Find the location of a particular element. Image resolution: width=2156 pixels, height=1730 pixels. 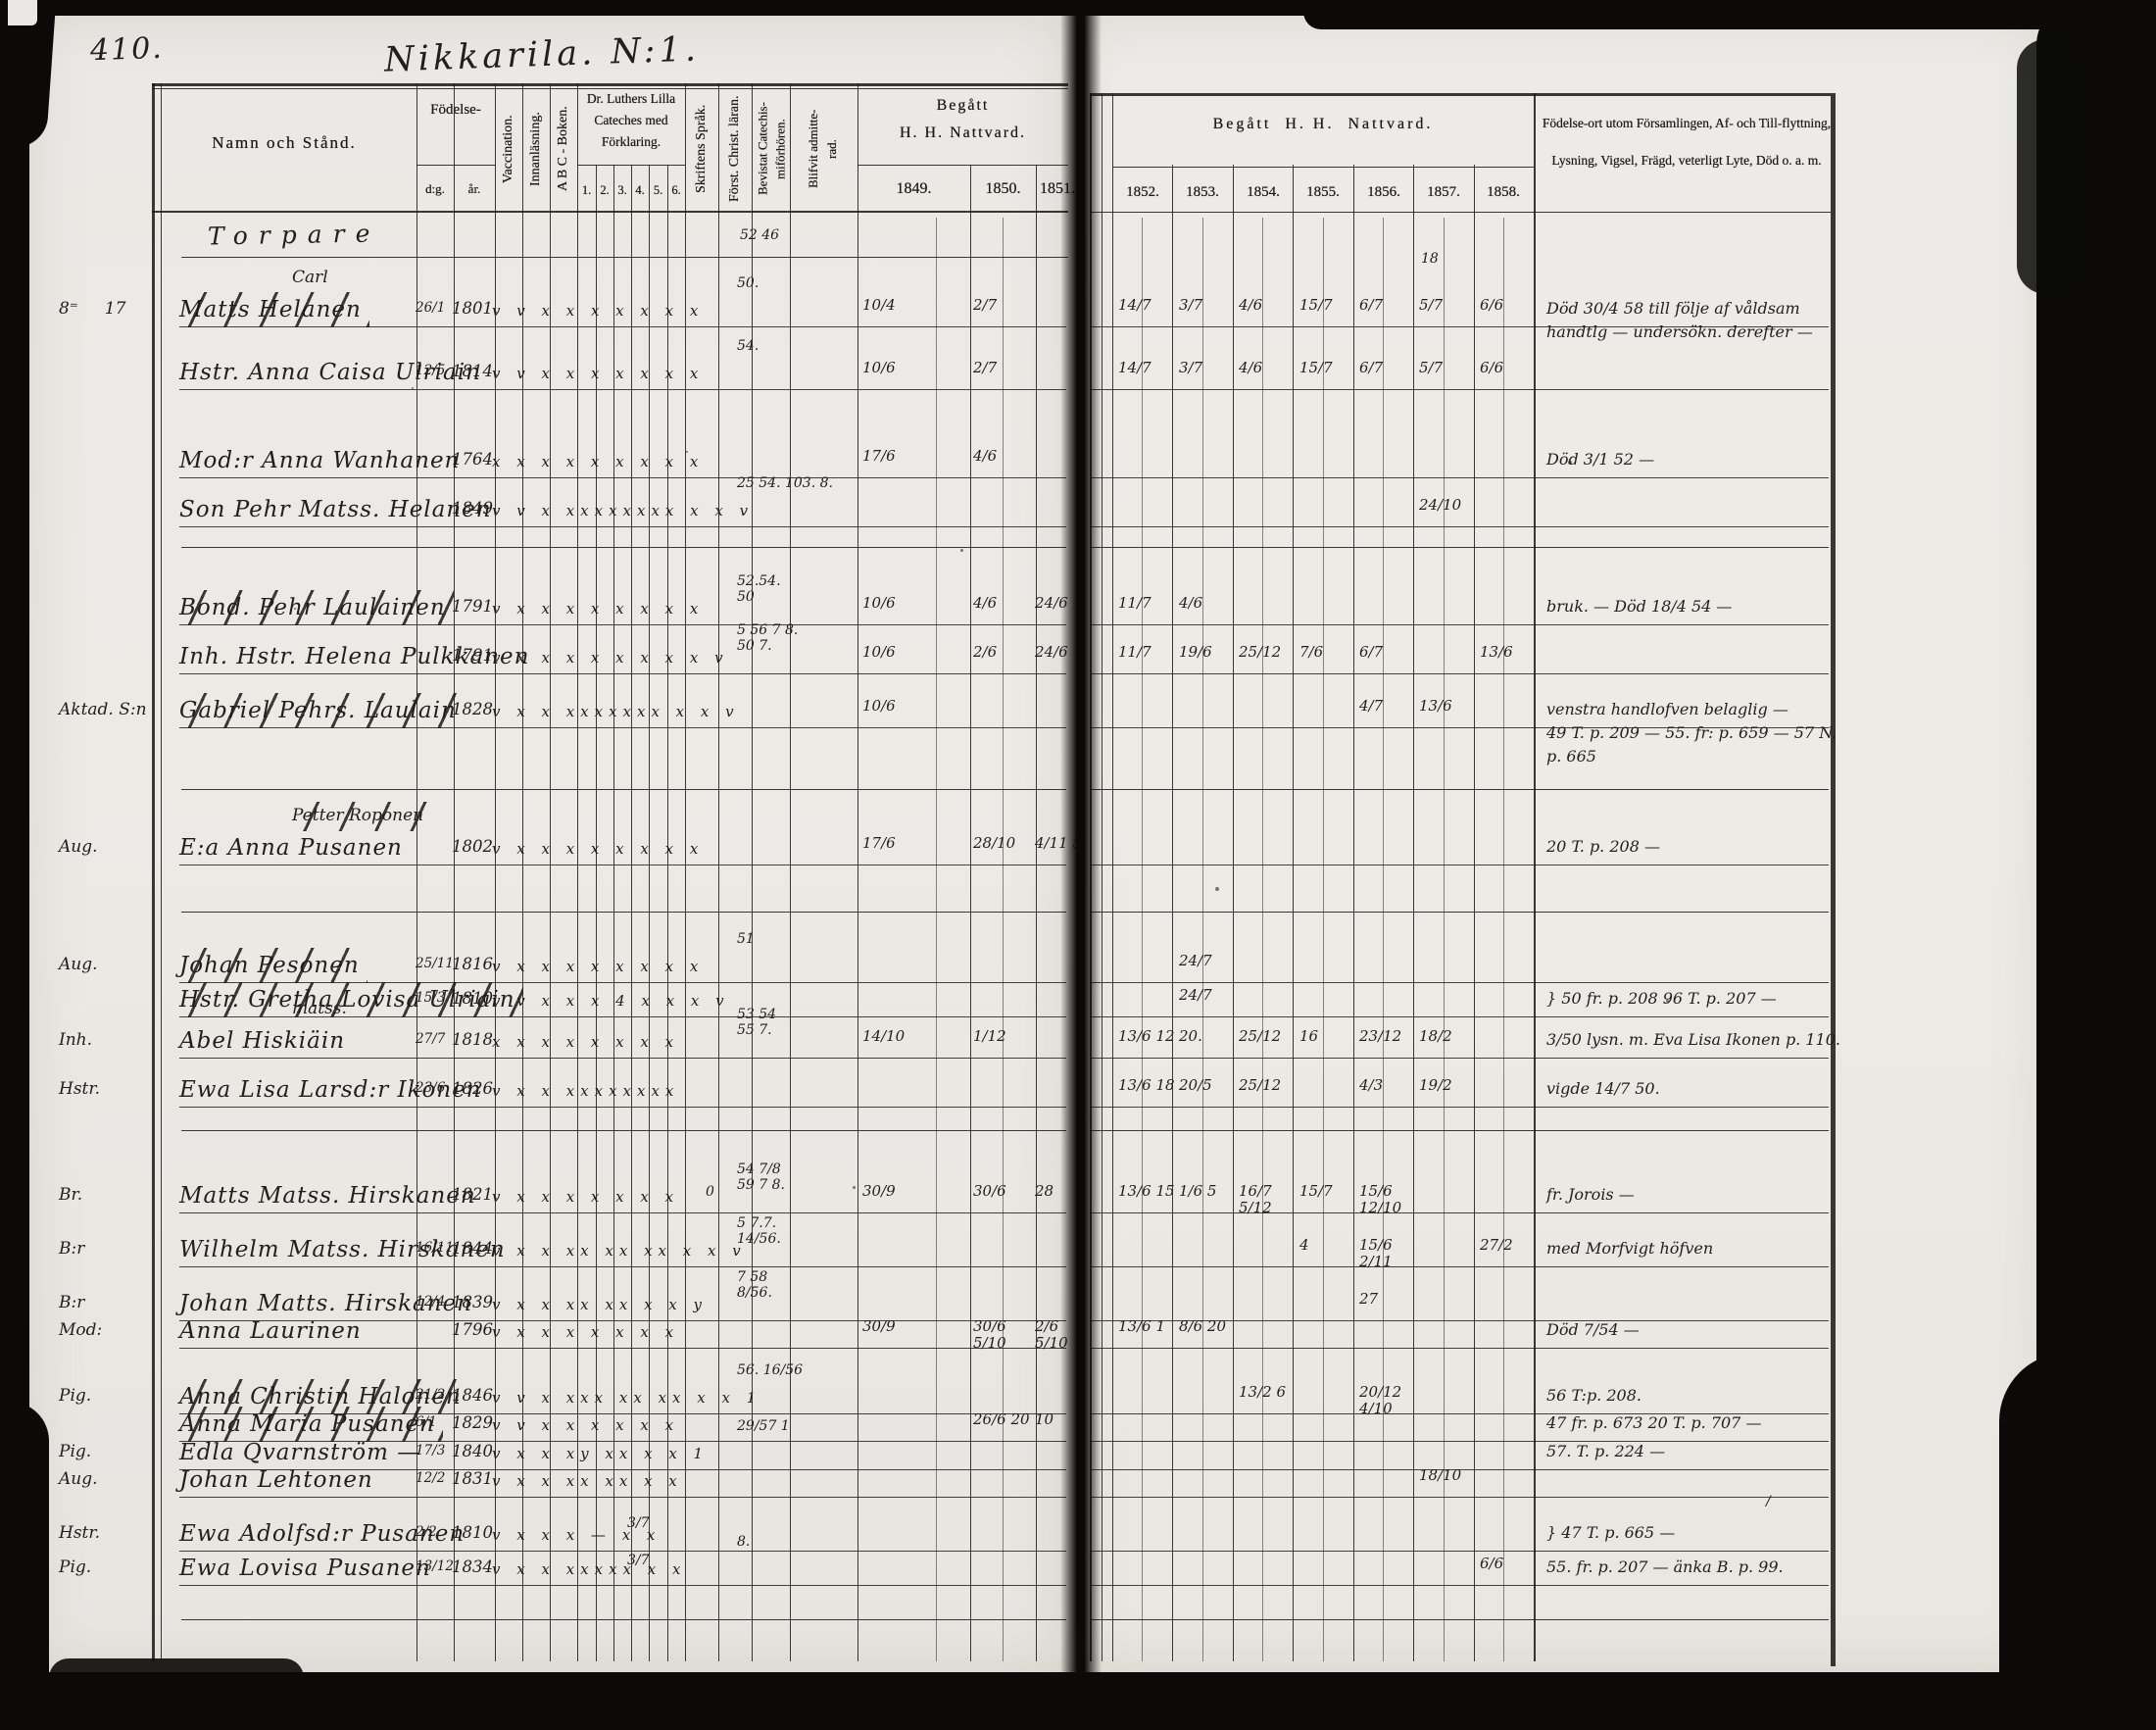

birth-year: 1764. is located at coordinates (475, 459).